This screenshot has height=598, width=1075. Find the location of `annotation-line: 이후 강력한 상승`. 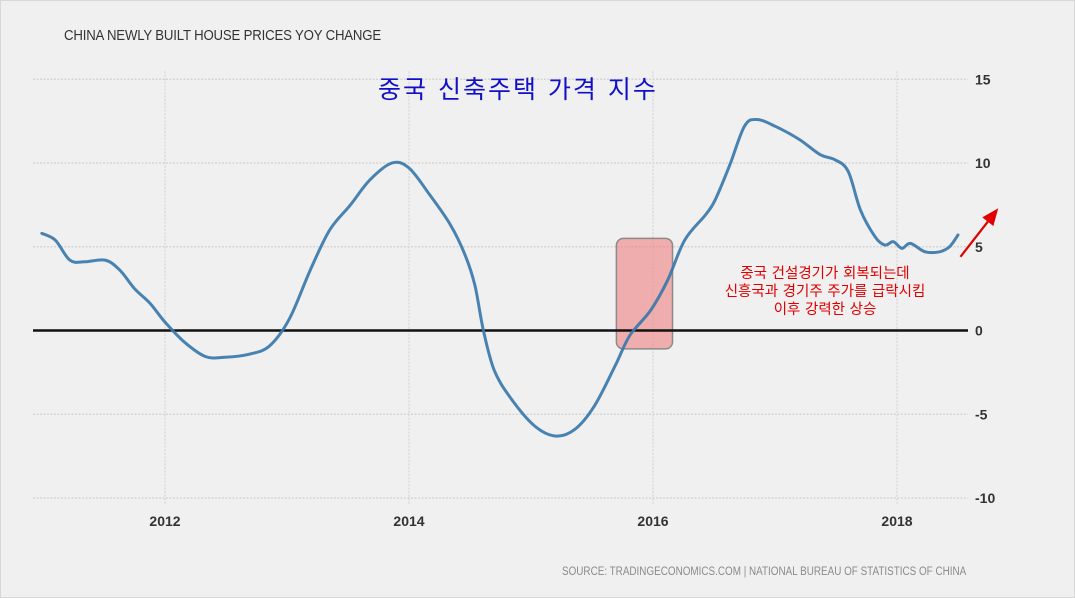

annotation-line: 이후 강력한 상승 is located at coordinates (825, 310).